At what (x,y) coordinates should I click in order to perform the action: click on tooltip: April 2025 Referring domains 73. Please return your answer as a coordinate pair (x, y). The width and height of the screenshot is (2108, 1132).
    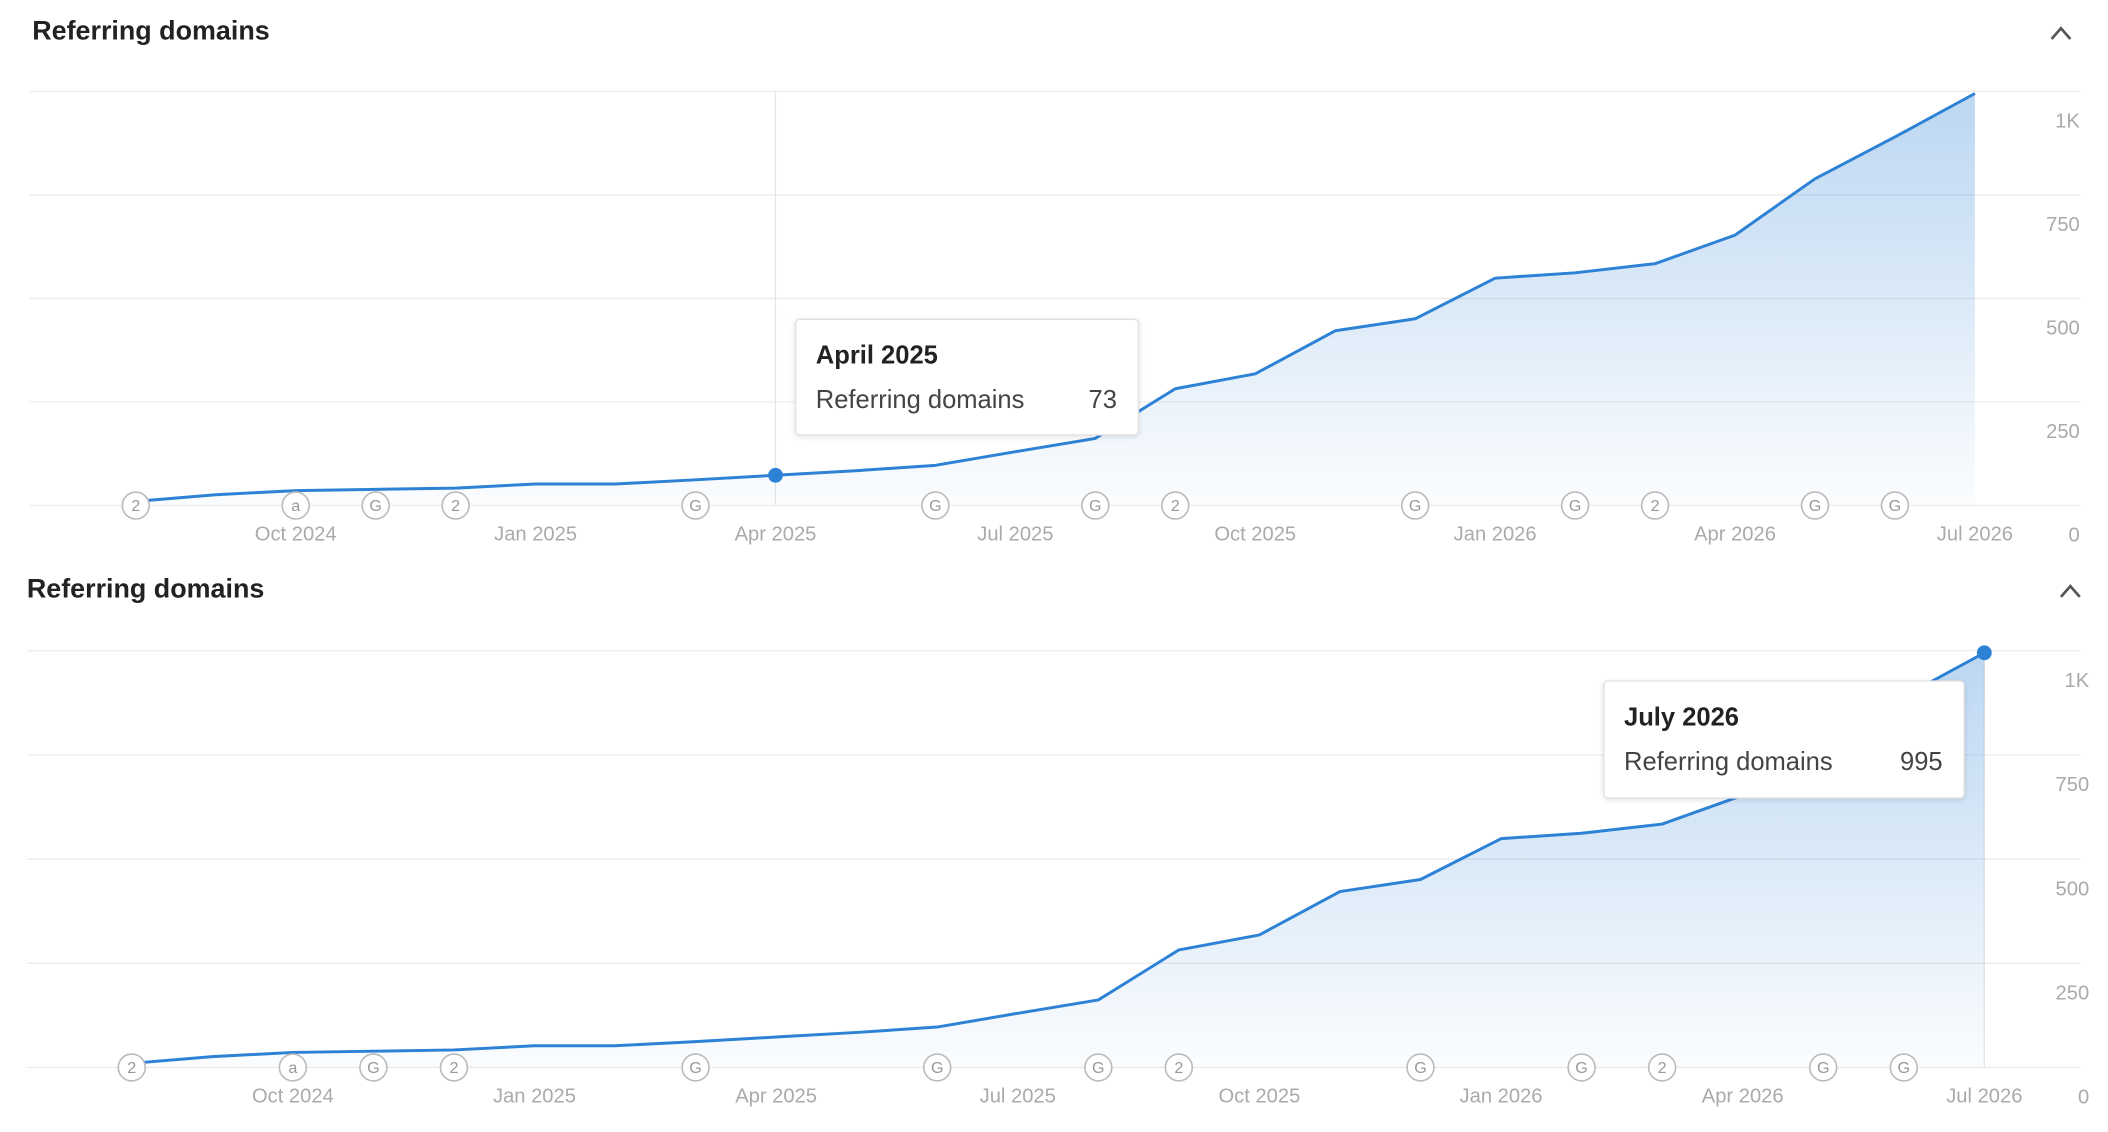
    Looking at the image, I should click on (967, 377).